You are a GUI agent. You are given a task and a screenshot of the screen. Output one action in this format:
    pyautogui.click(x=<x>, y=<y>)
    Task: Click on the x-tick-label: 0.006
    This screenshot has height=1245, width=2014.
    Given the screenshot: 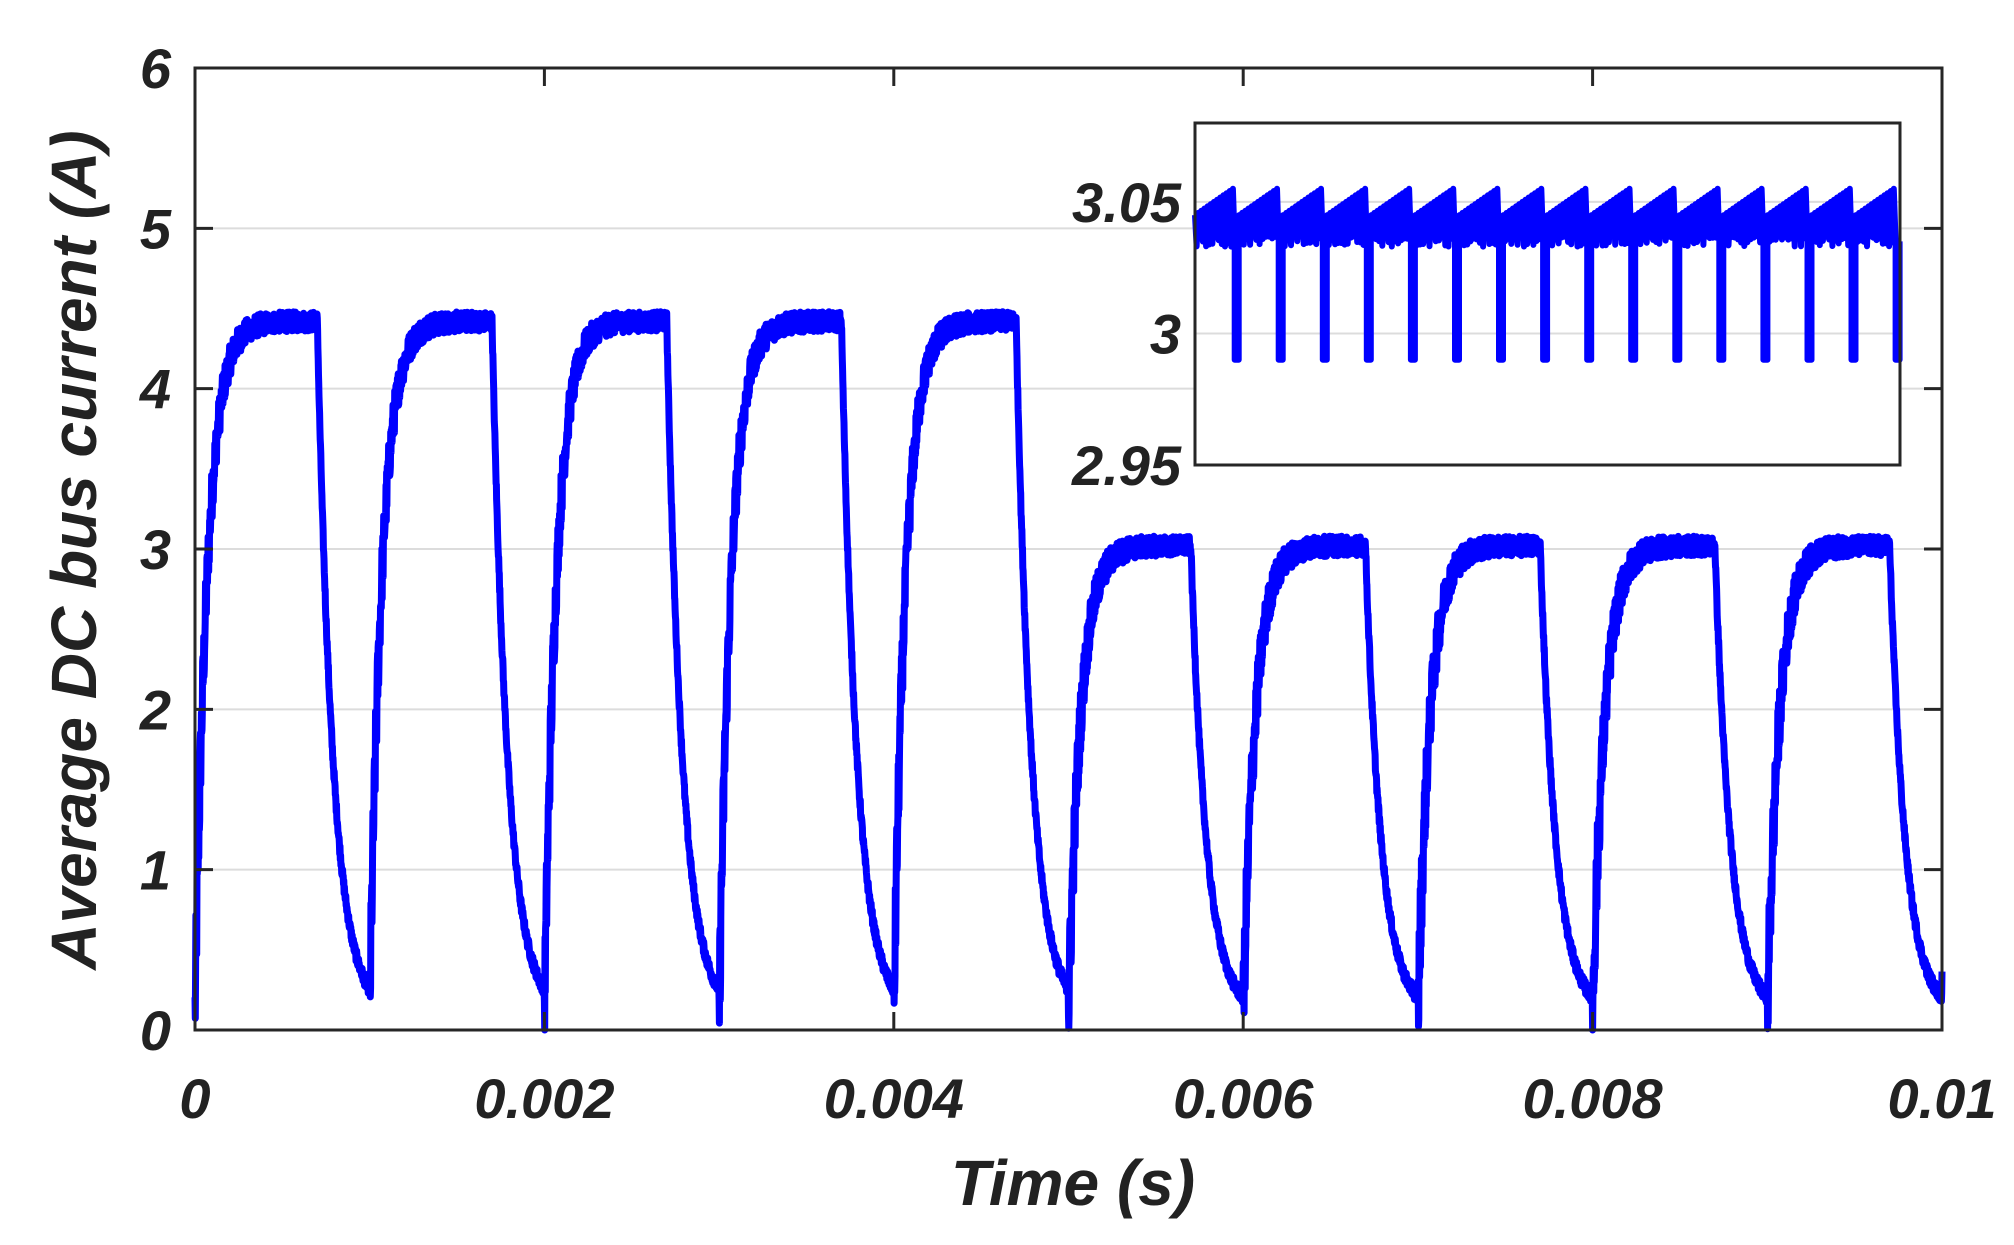 What is the action you would take?
    pyautogui.click(x=1243, y=1098)
    